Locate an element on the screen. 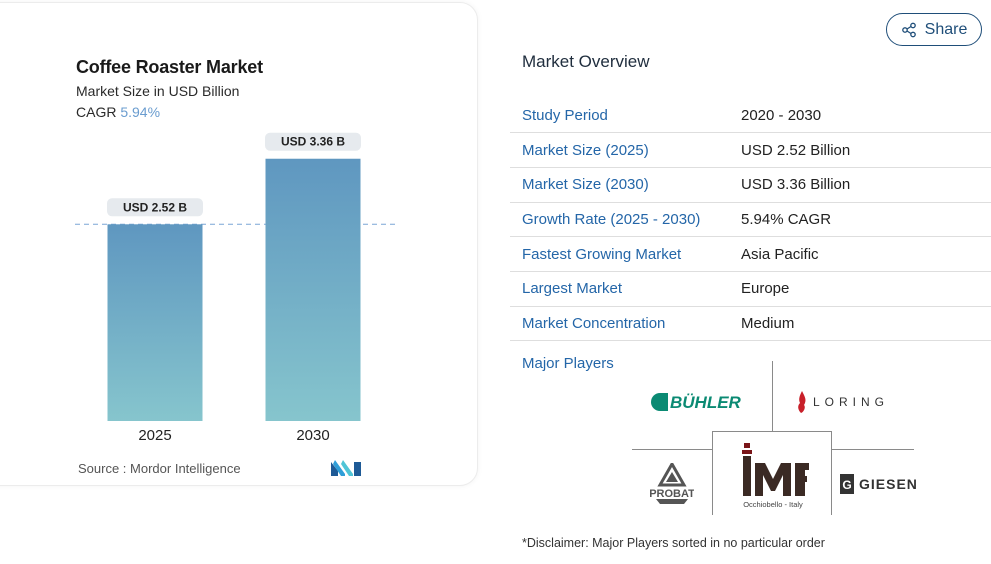 Image resolution: width=991 pixels, height=564 pixels. share-icon is located at coordinates (908, 29).